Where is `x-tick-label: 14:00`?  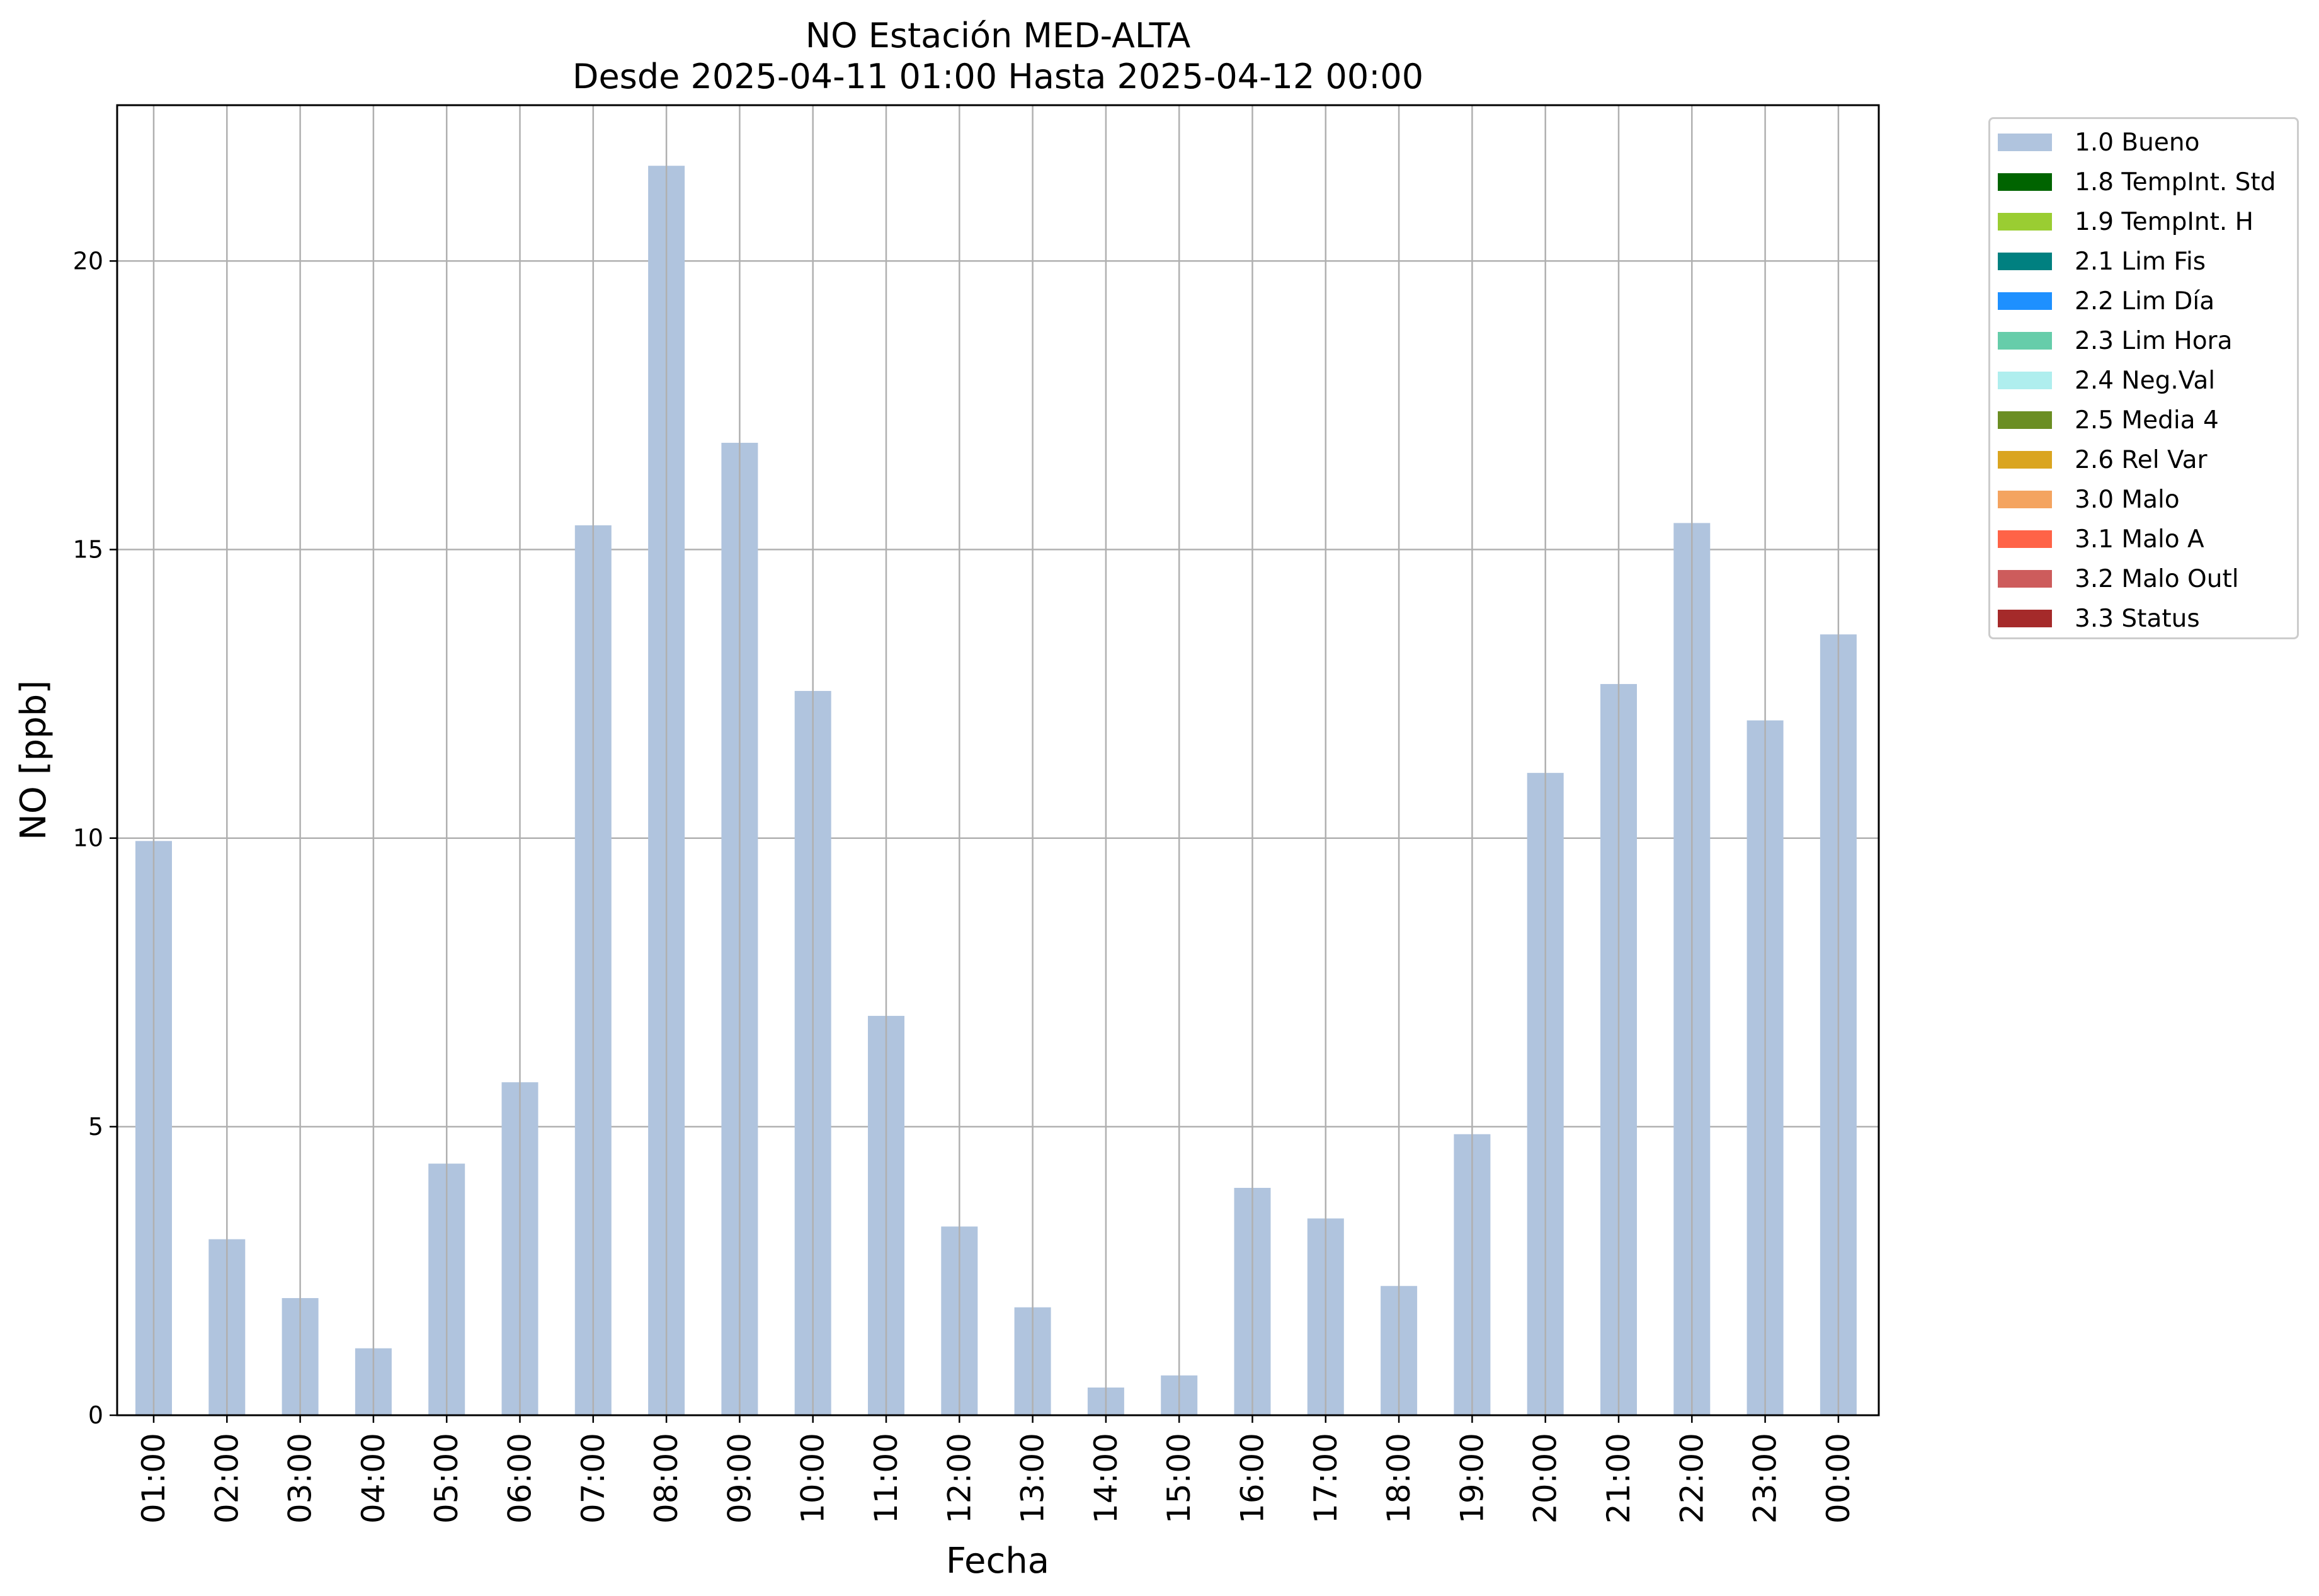
x-tick-label: 14:00 is located at coordinates (1106, 1478).